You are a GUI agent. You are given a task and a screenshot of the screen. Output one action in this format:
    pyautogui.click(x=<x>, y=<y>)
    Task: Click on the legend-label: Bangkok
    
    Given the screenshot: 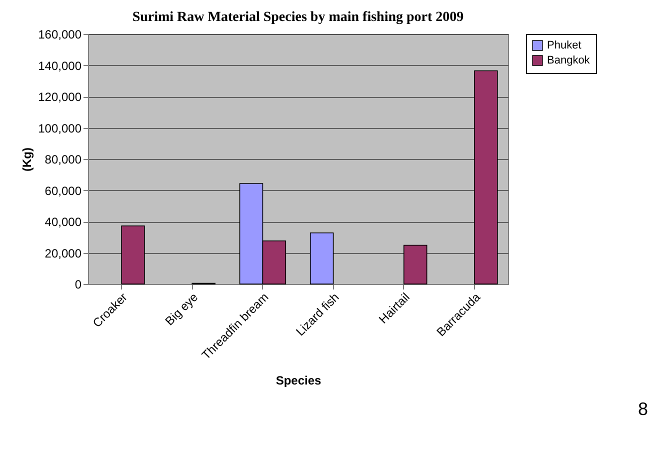 What is the action you would take?
    pyautogui.click(x=568, y=60)
    